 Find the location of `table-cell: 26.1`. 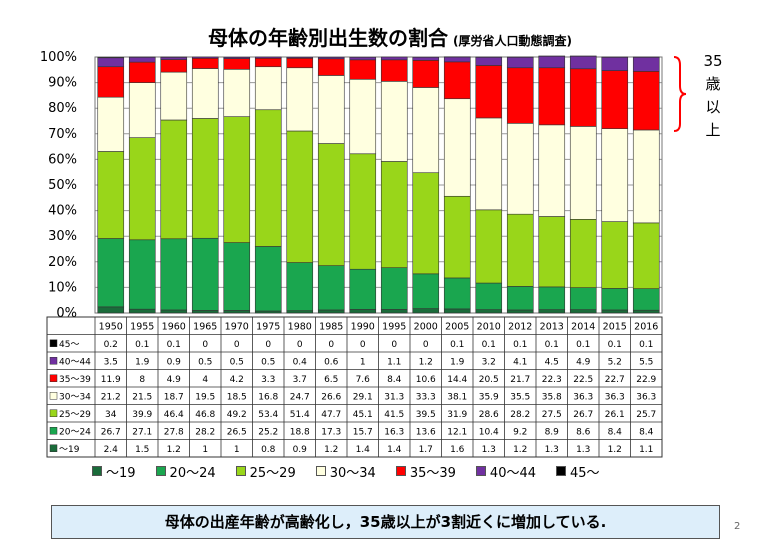

table-cell: 26.1 is located at coordinates (615, 415).